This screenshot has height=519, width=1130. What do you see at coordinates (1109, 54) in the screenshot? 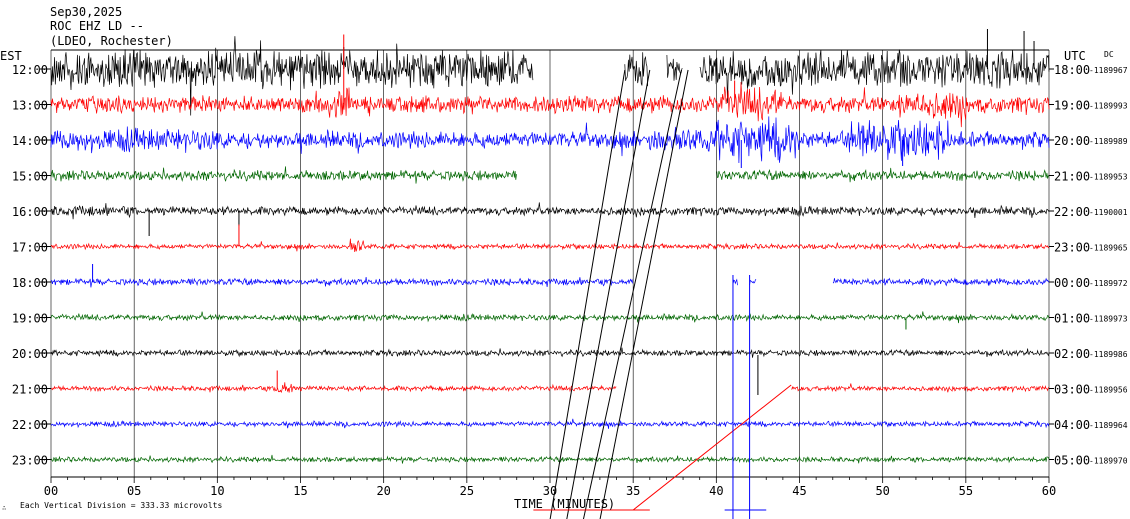
I see `dc-label: DC` at bounding box center [1109, 54].